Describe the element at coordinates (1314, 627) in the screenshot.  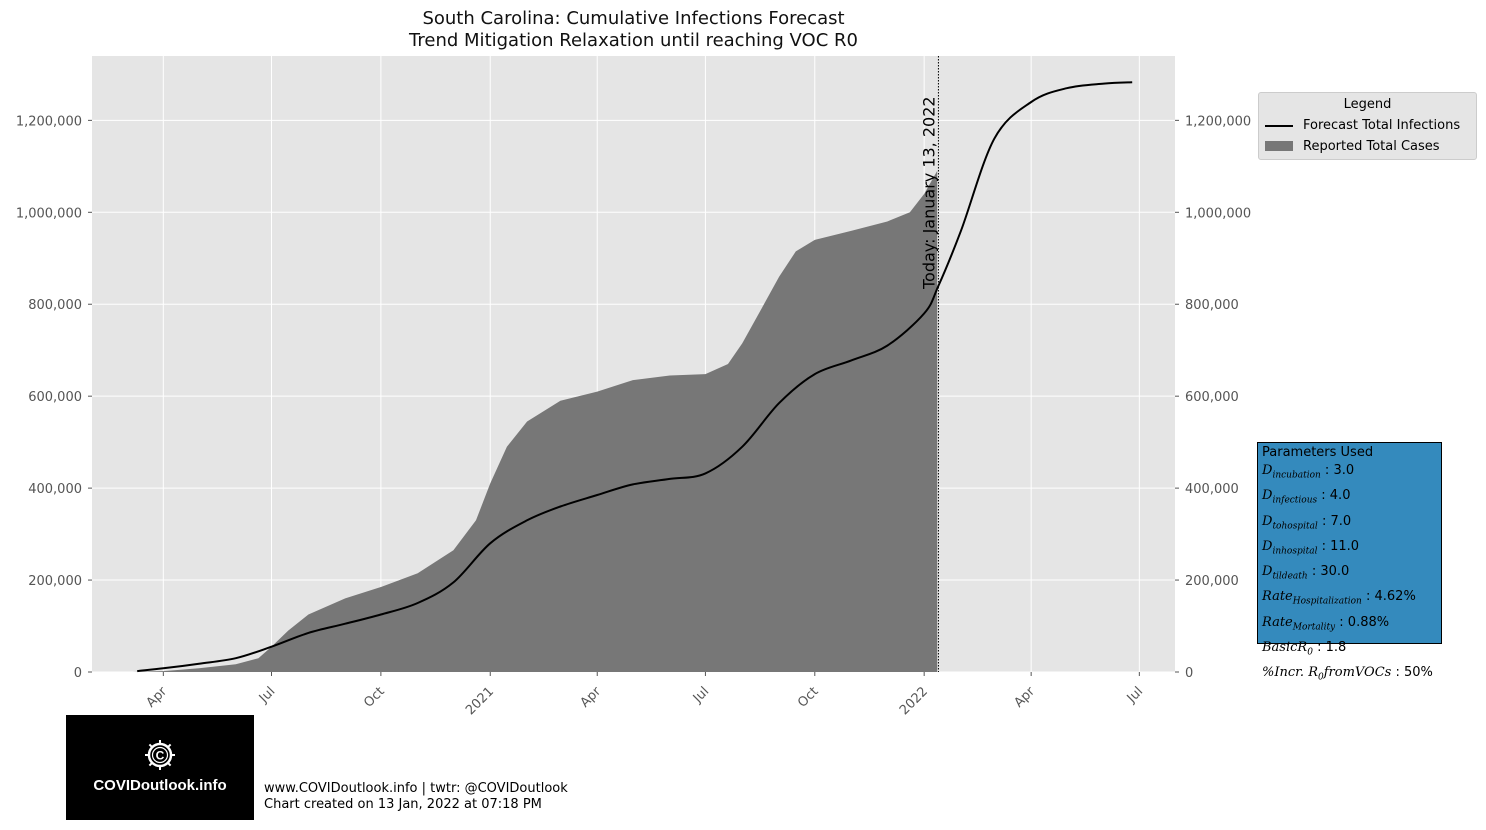
I see `parameter-subscript: Mortality` at that location.